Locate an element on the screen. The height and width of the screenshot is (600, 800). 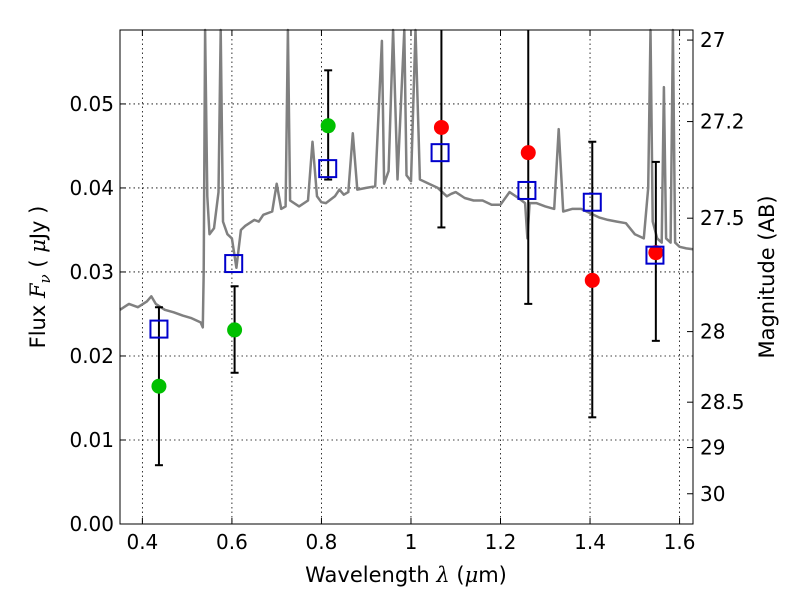
y-tick-label: 0.00 is located at coordinates (91, 524).